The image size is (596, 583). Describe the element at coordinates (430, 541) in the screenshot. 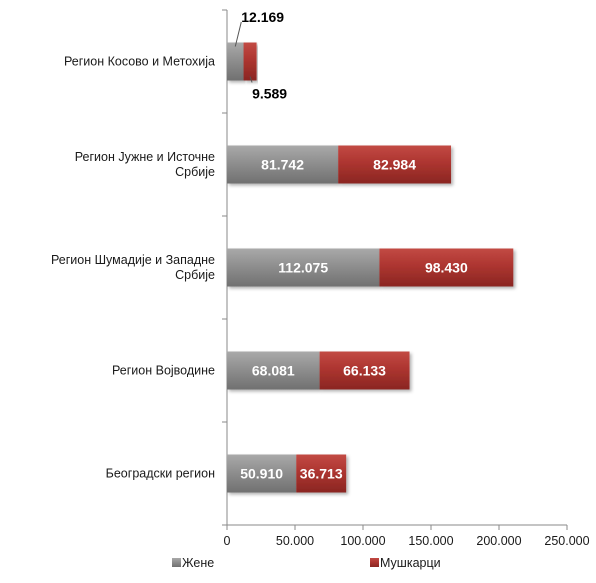

I see `x-tick-label: 150.000` at that location.